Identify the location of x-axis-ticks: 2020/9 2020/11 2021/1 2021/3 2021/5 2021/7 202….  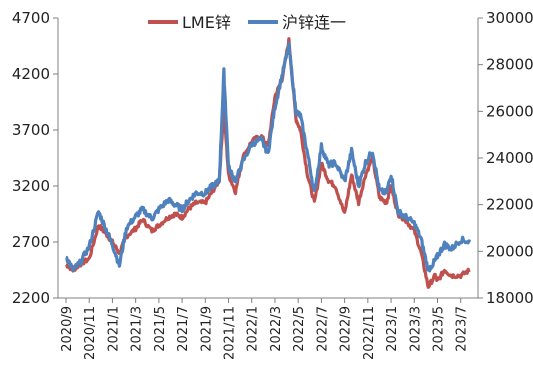
(265, 329).